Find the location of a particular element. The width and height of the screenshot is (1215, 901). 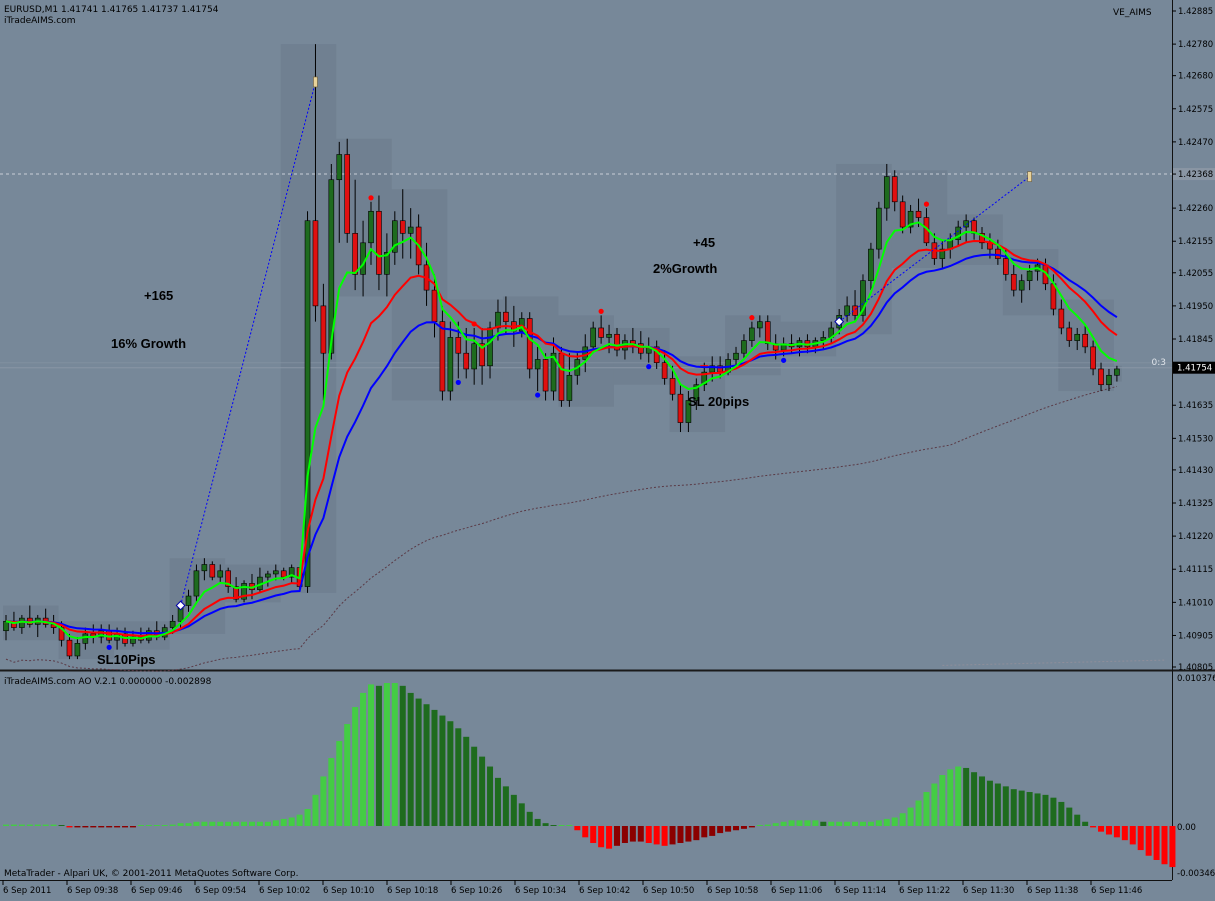

ao-axis-top: 0.010376 is located at coordinates (1196, 679).